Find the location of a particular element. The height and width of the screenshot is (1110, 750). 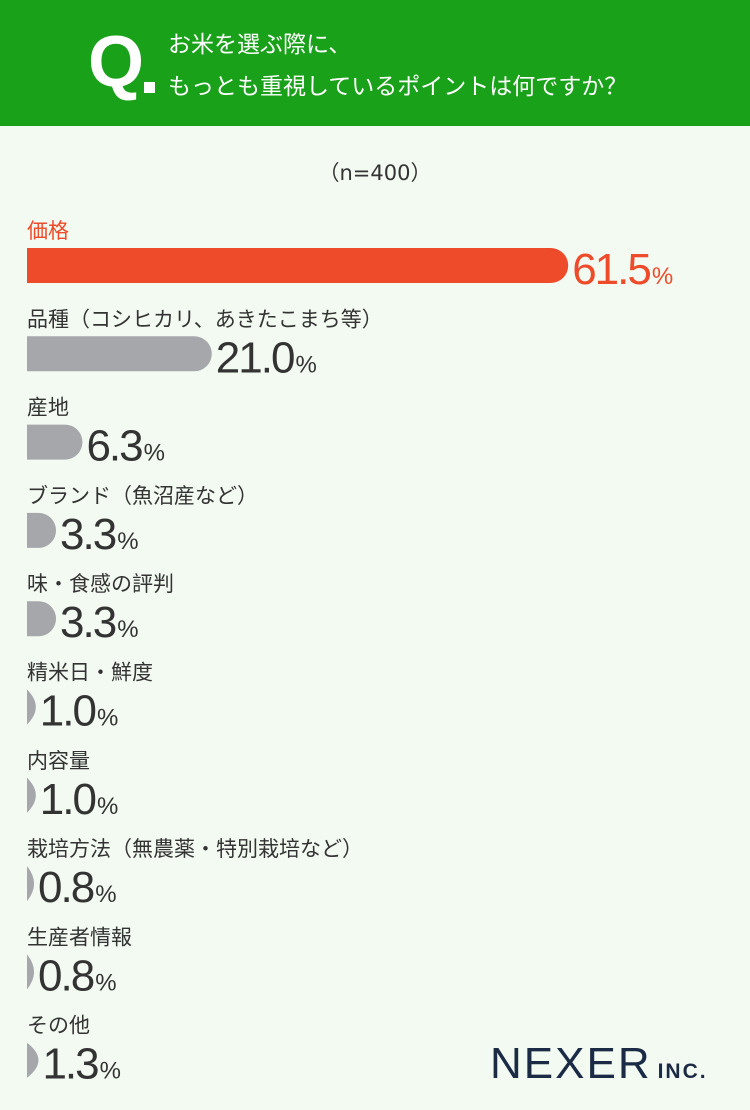

sample-size: （n=400） is located at coordinates (375, 173).